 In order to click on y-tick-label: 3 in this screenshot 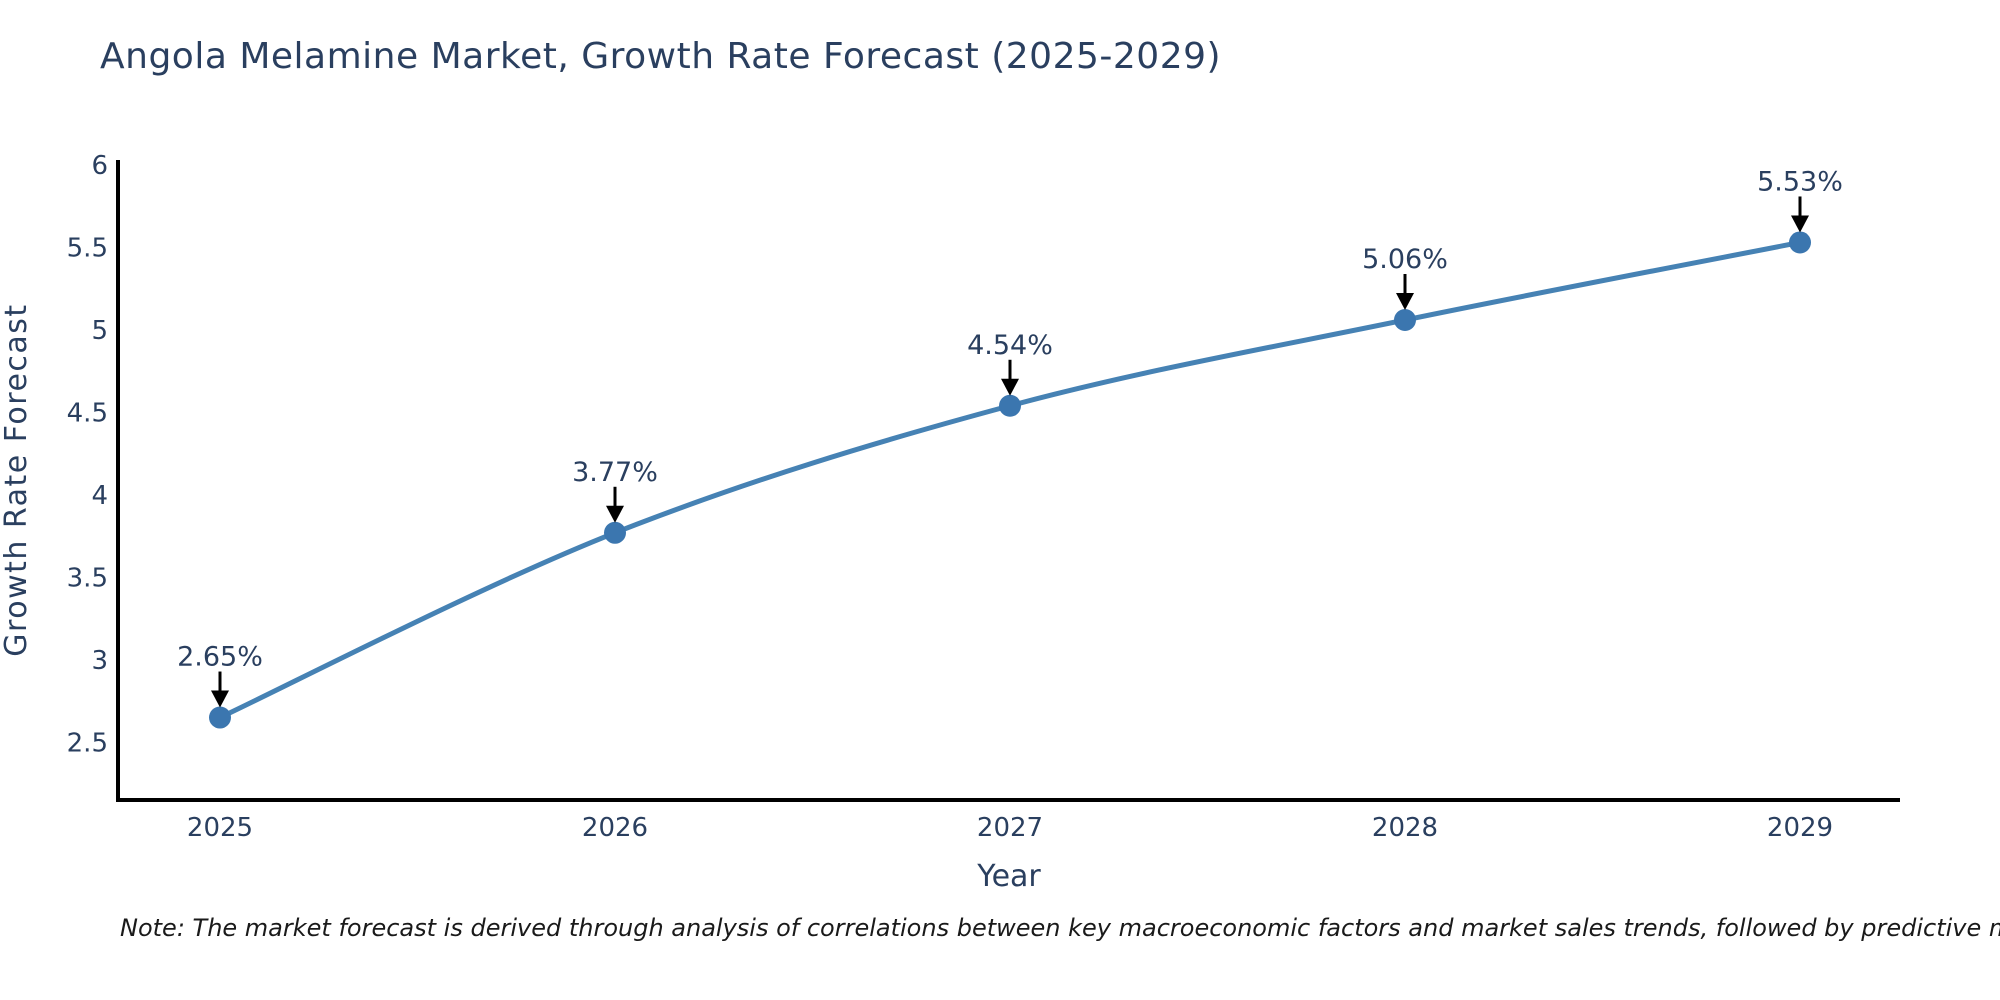, I will do `click(99, 661)`.